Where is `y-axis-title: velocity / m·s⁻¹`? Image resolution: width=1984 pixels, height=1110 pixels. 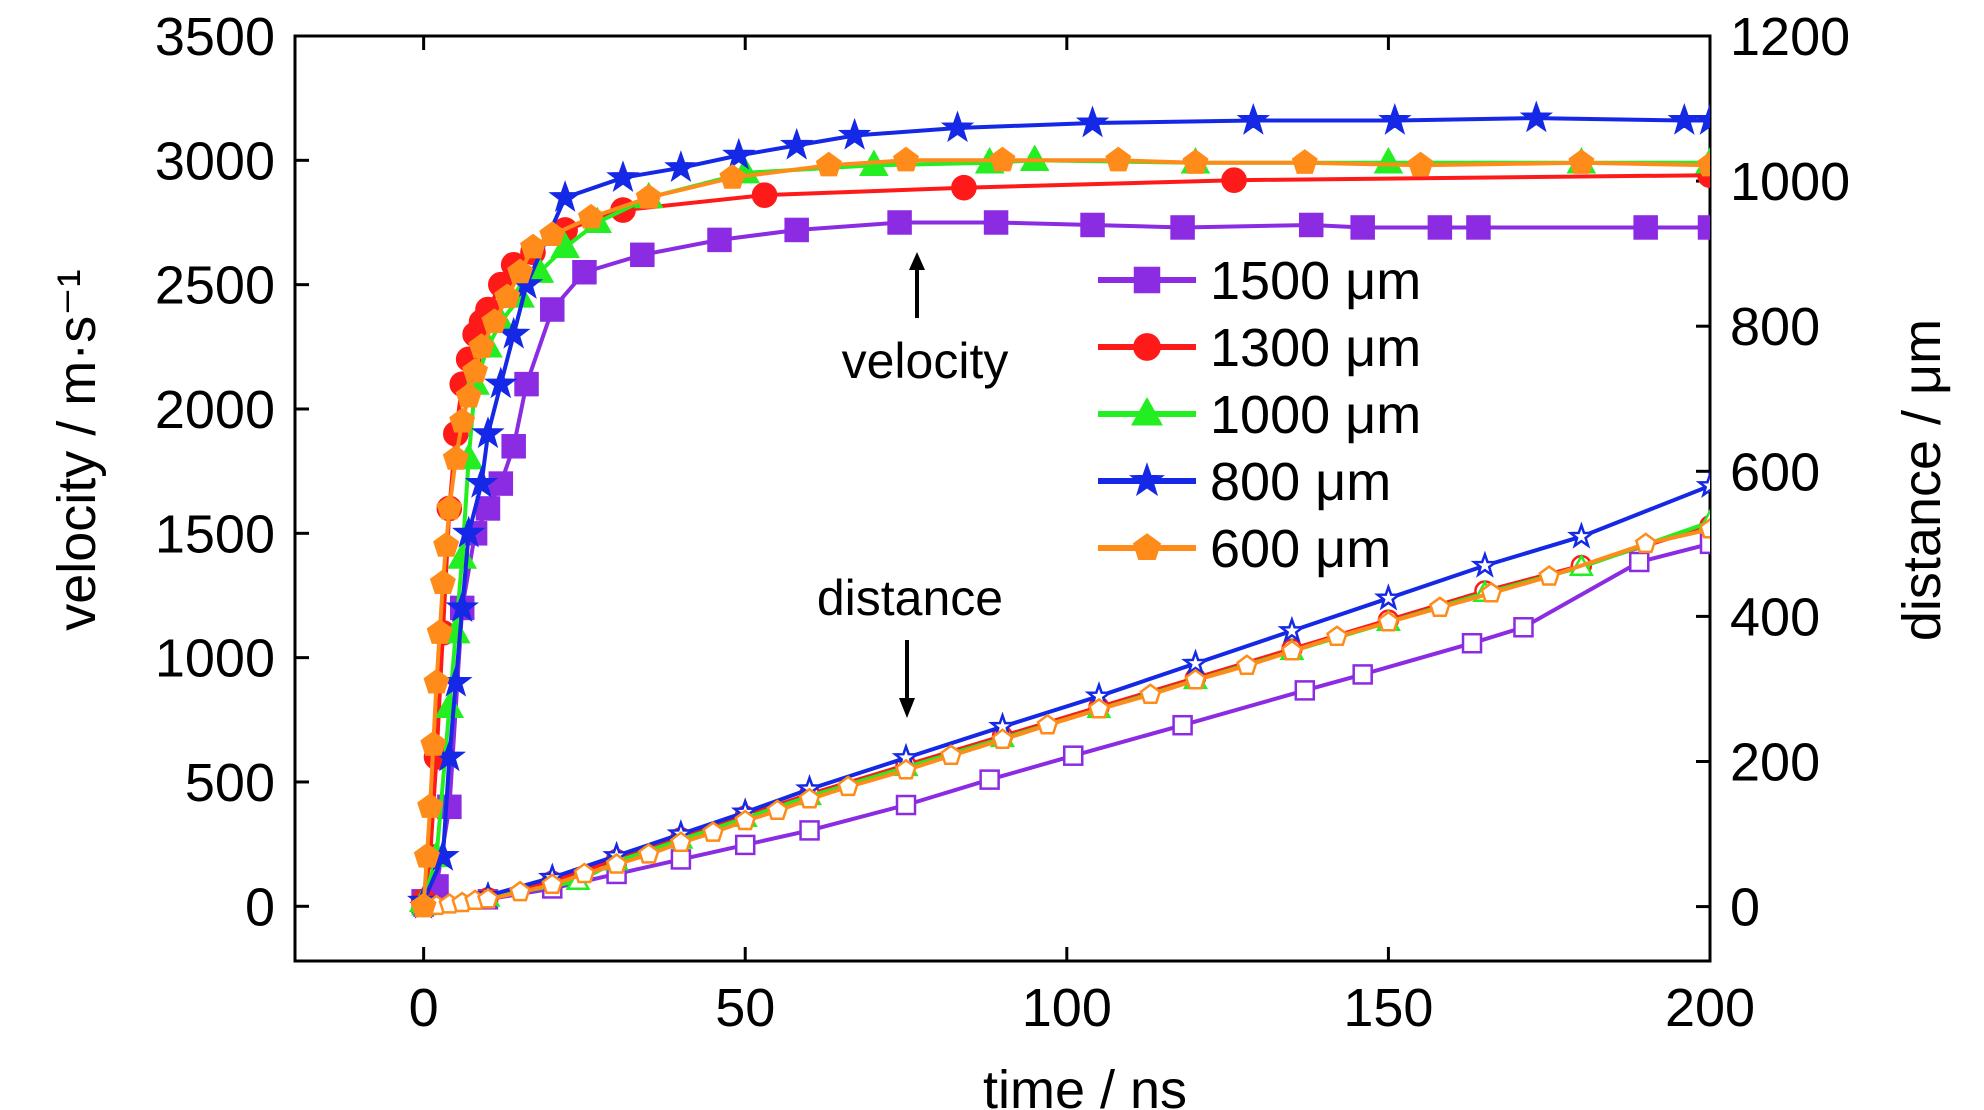 y-axis-title: velocity / m·s⁻¹ is located at coordinates (77, 450).